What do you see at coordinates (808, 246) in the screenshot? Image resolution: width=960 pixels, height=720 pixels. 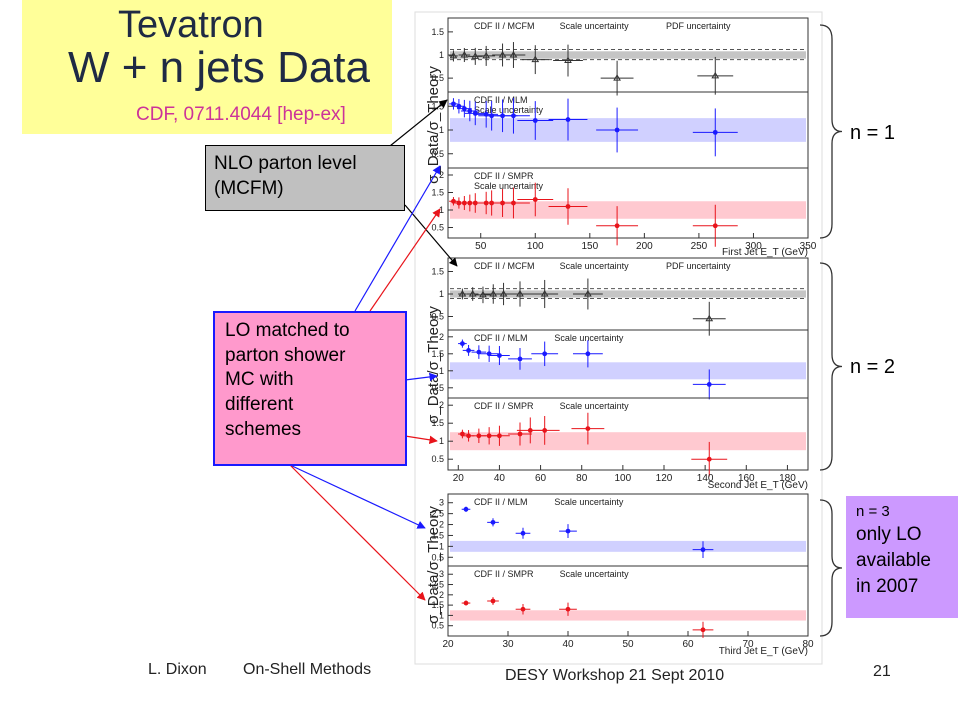 I see `x-tick-label: 350` at bounding box center [808, 246].